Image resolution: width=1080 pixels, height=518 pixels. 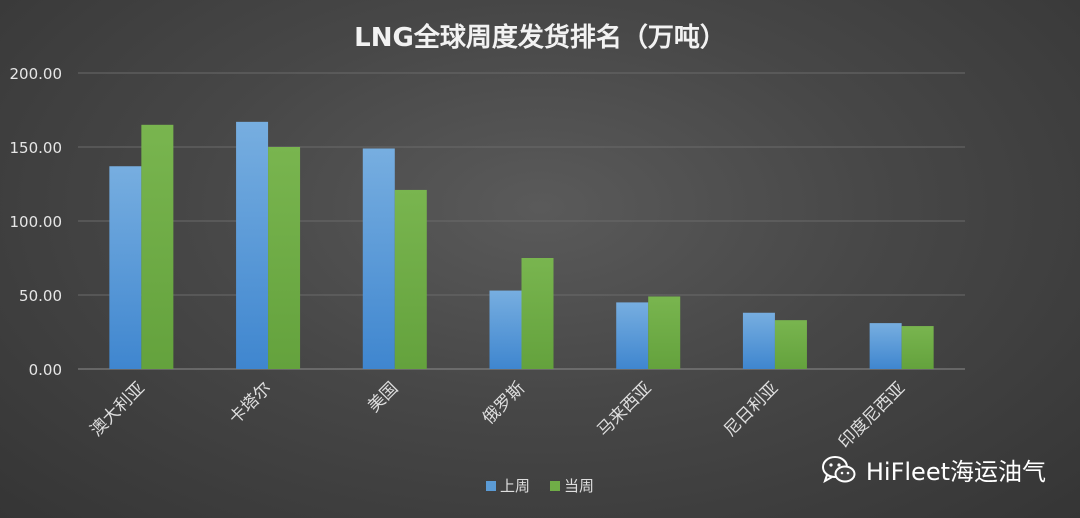 I want to click on x-tick-label: 尼日利亚, so click(x=751, y=409).